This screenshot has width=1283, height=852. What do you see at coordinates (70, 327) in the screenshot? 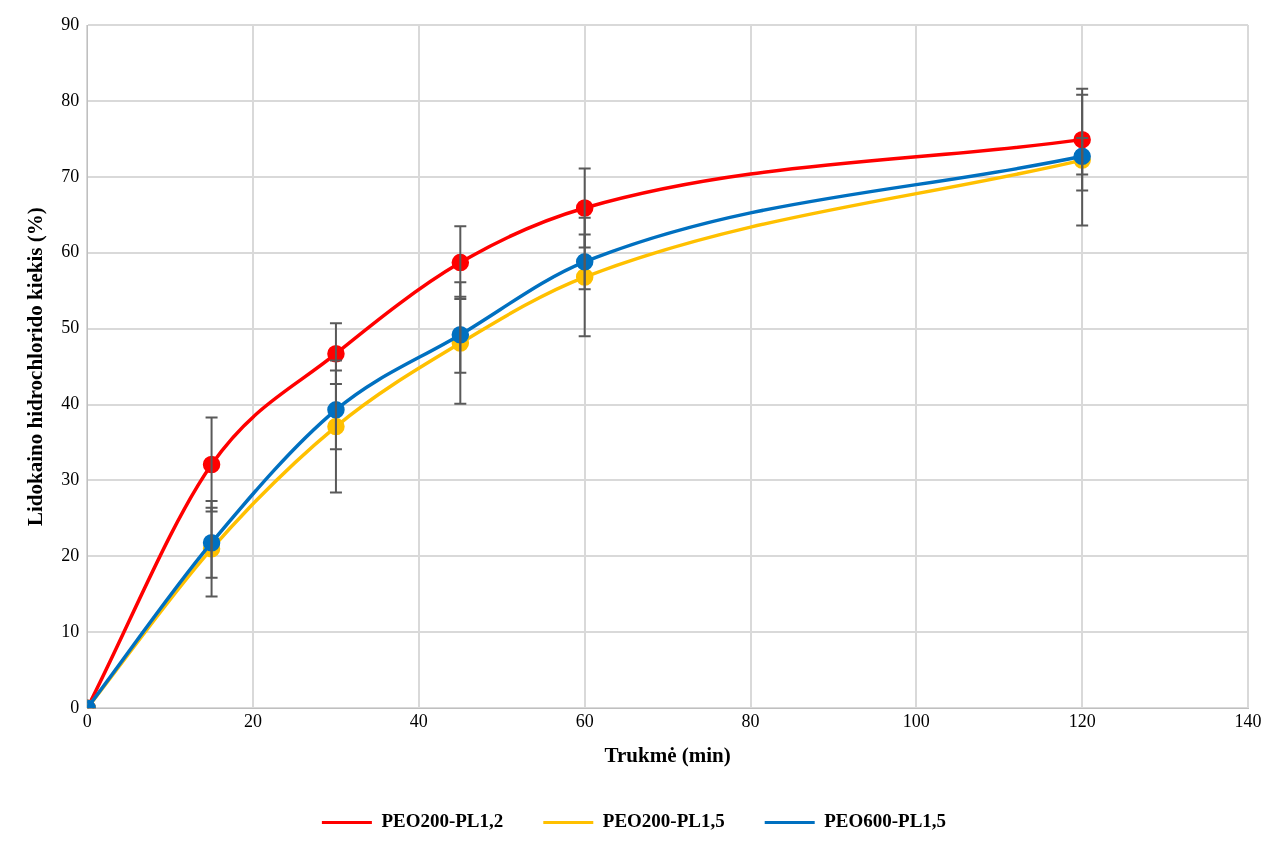
I see `y-tick-label: 50` at bounding box center [70, 327].